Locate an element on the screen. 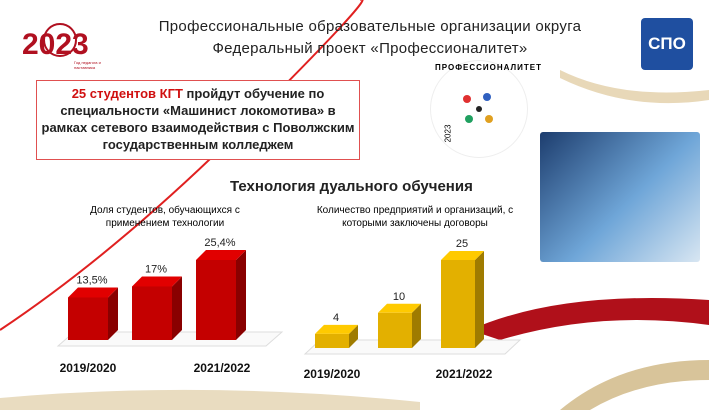  emblem-art is located at coordinates (478, 108).